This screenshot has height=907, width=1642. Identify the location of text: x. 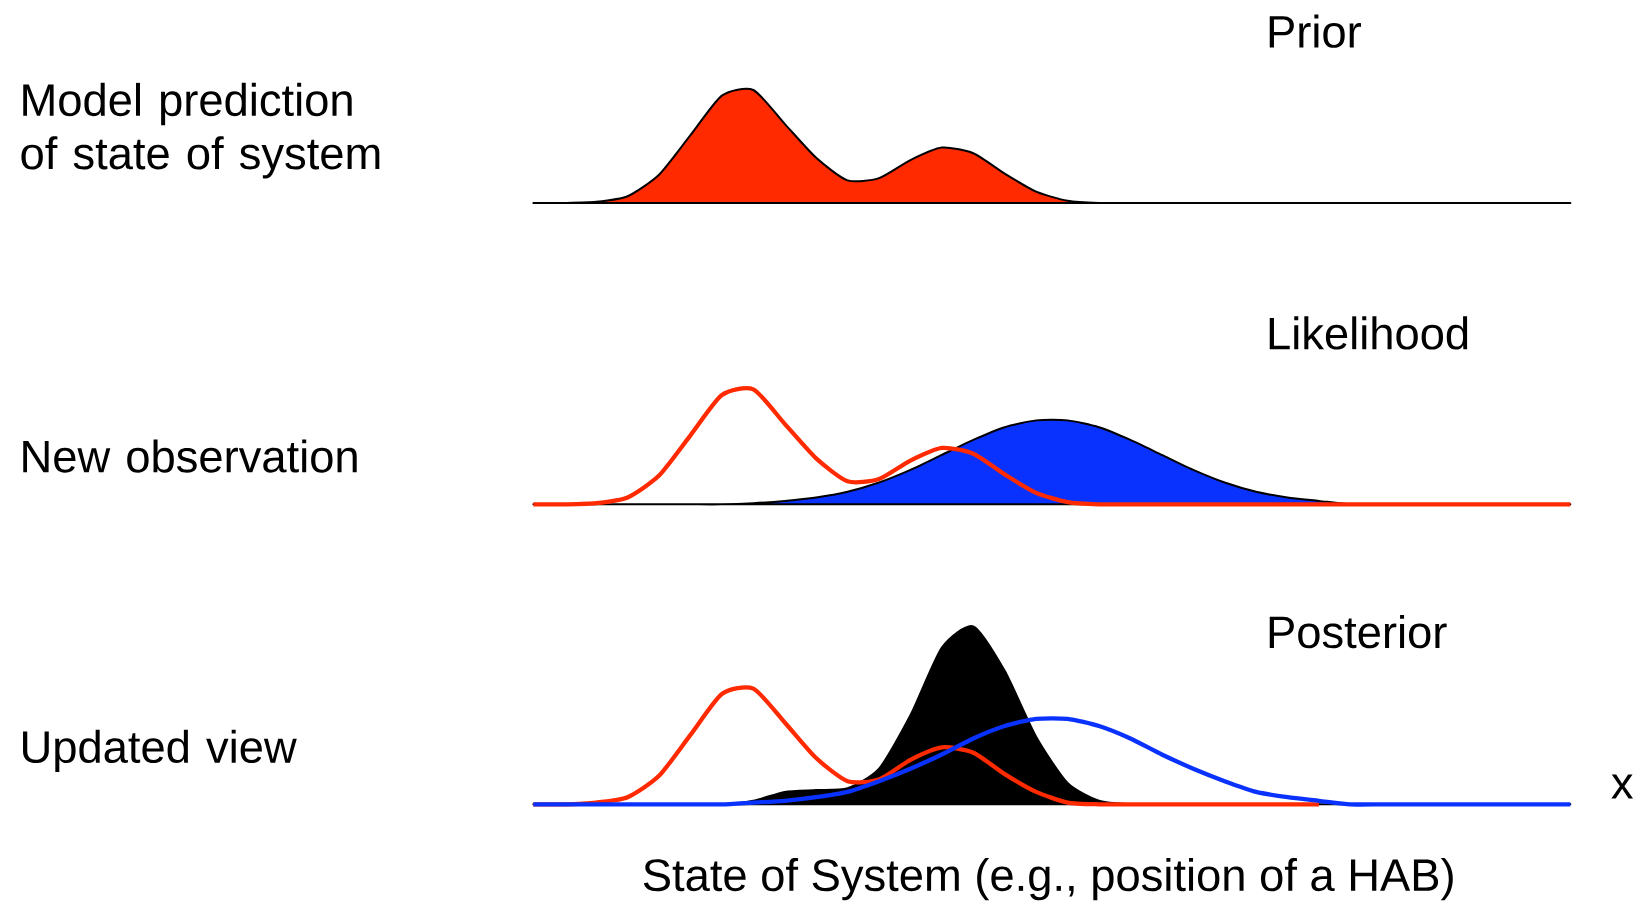
(1622, 786).